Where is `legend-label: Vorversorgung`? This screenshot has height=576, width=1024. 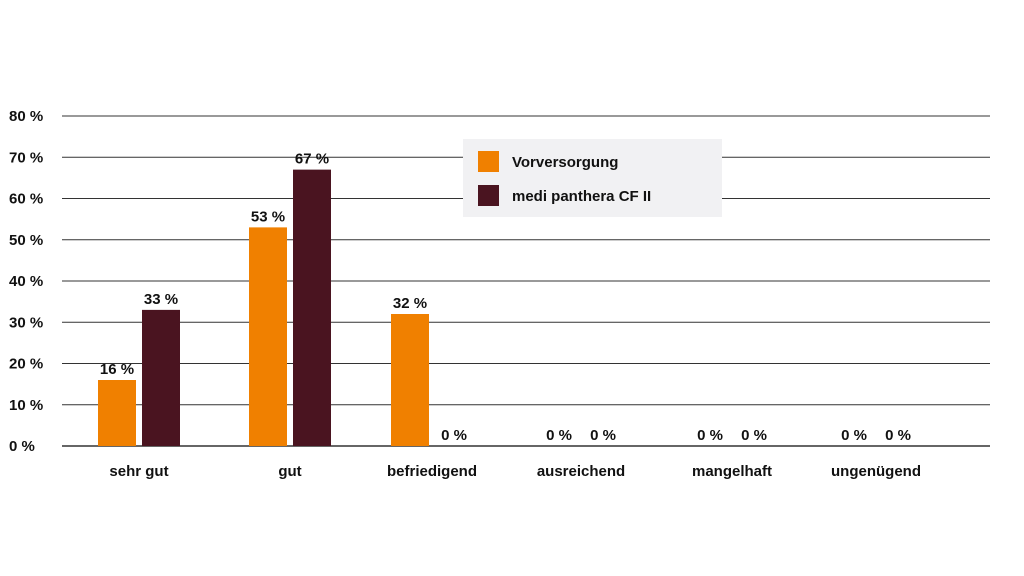 legend-label: Vorversorgung is located at coordinates (565, 162).